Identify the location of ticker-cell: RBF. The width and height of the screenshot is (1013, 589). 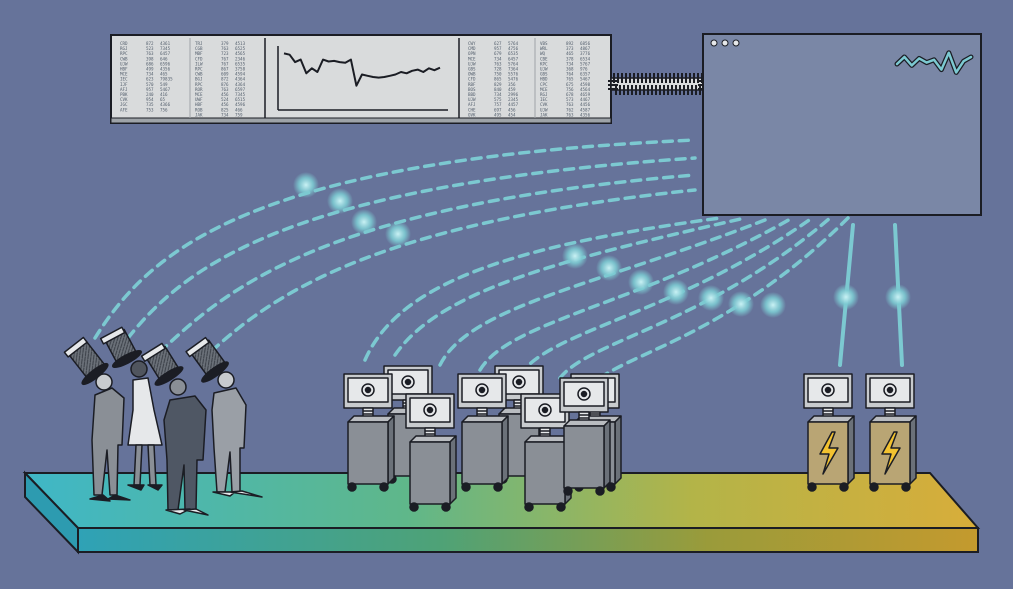
(472, 84).